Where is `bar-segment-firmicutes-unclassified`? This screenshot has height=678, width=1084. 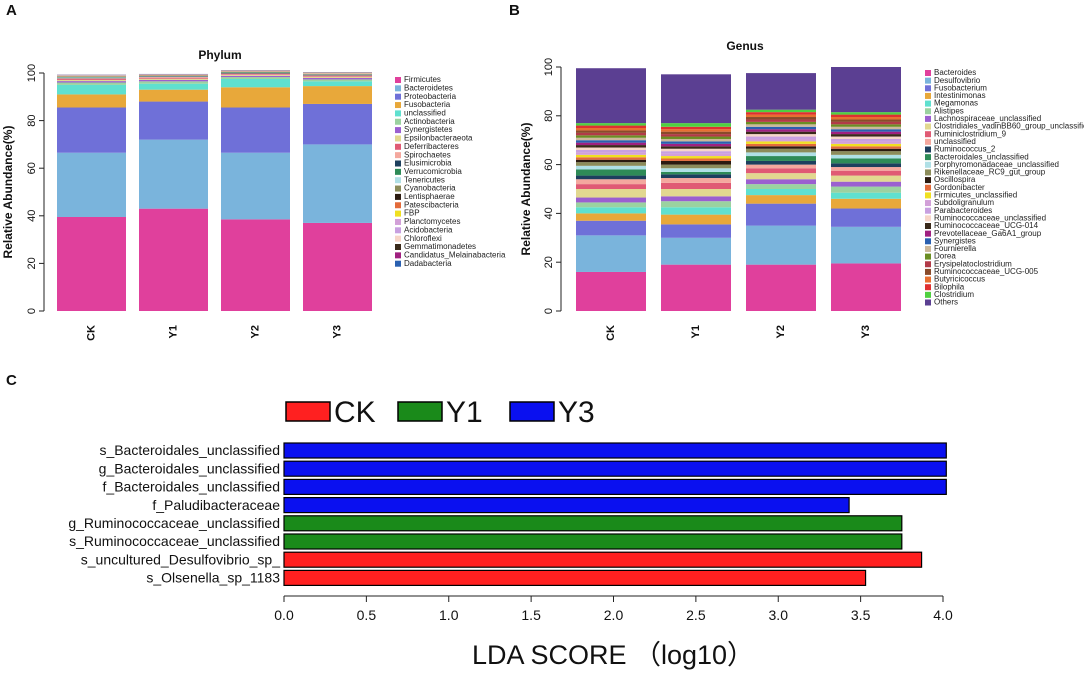 bar-segment-firmicutes-unclassified is located at coordinates (781, 142).